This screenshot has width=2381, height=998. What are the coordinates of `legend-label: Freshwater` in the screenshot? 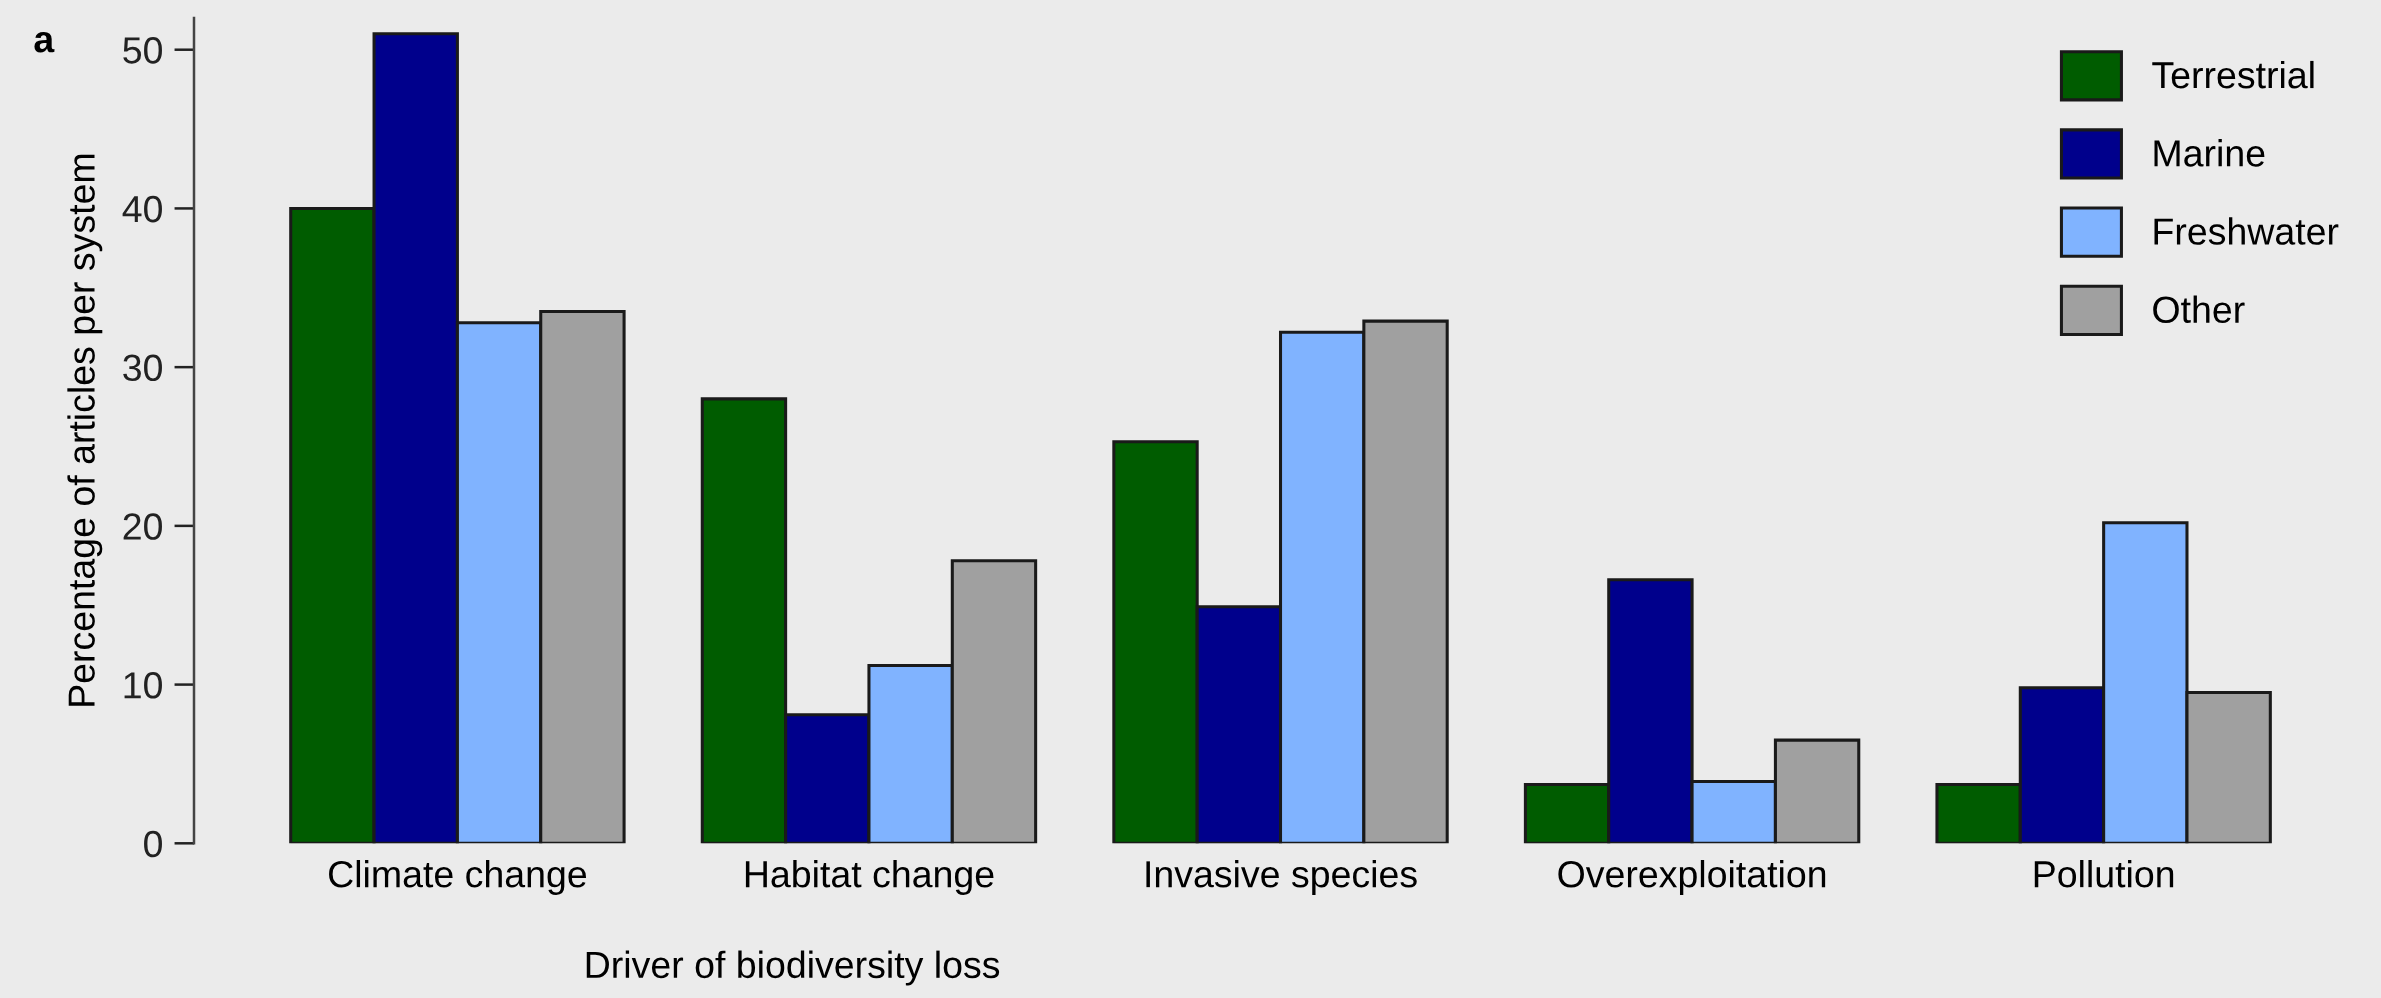 It's located at (2246, 231).